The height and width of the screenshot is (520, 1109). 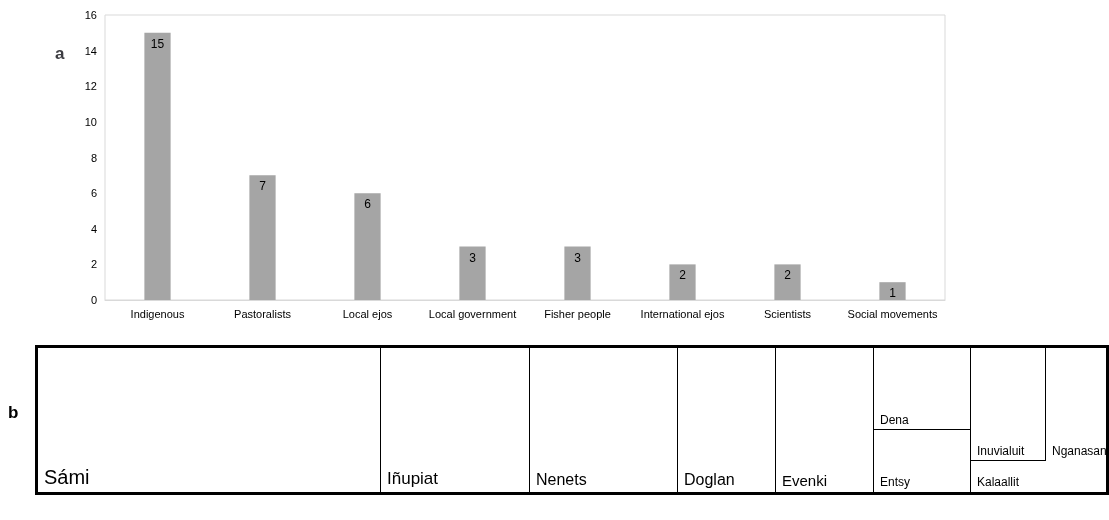 What do you see at coordinates (413, 479) in the screenshot?
I see `category-label: Iñupiat` at bounding box center [413, 479].